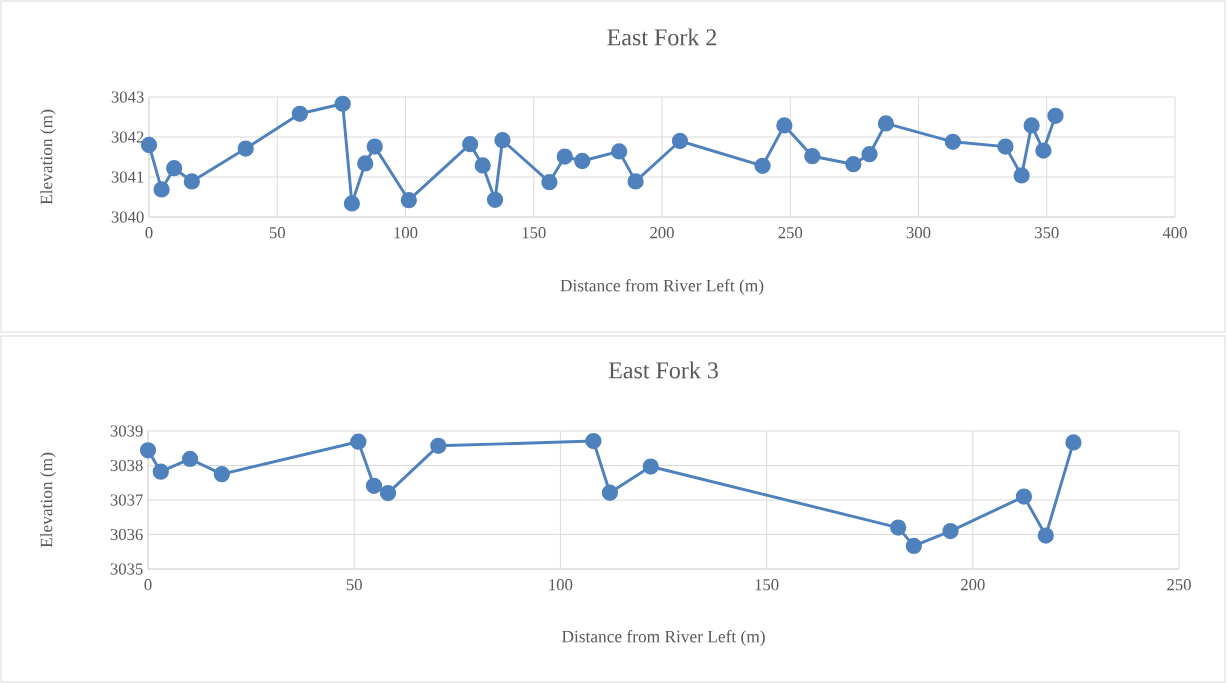 The image size is (1227, 683). What do you see at coordinates (127, 97) in the screenshot?
I see `y-tick-label: 3043` at bounding box center [127, 97].